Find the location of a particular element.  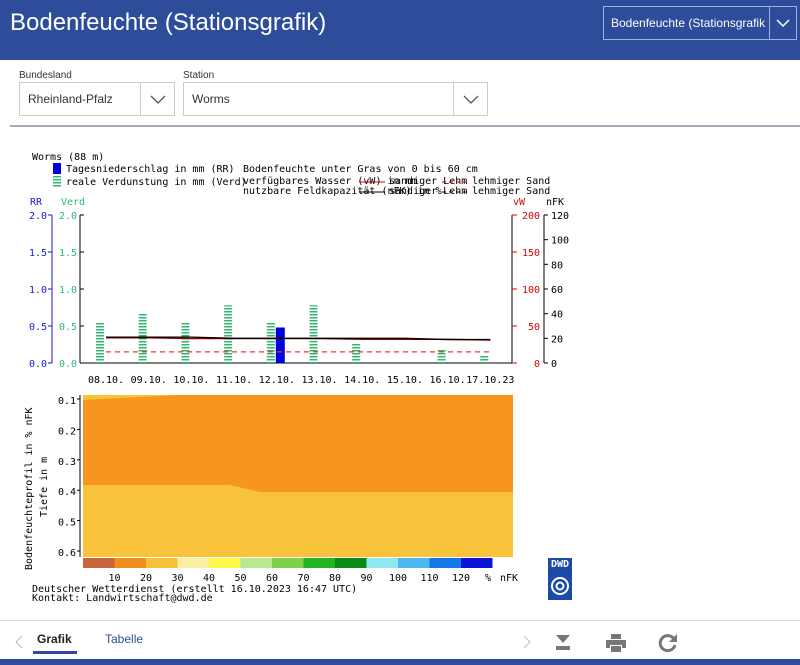

scroll-left is located at coordinates (19, 642).